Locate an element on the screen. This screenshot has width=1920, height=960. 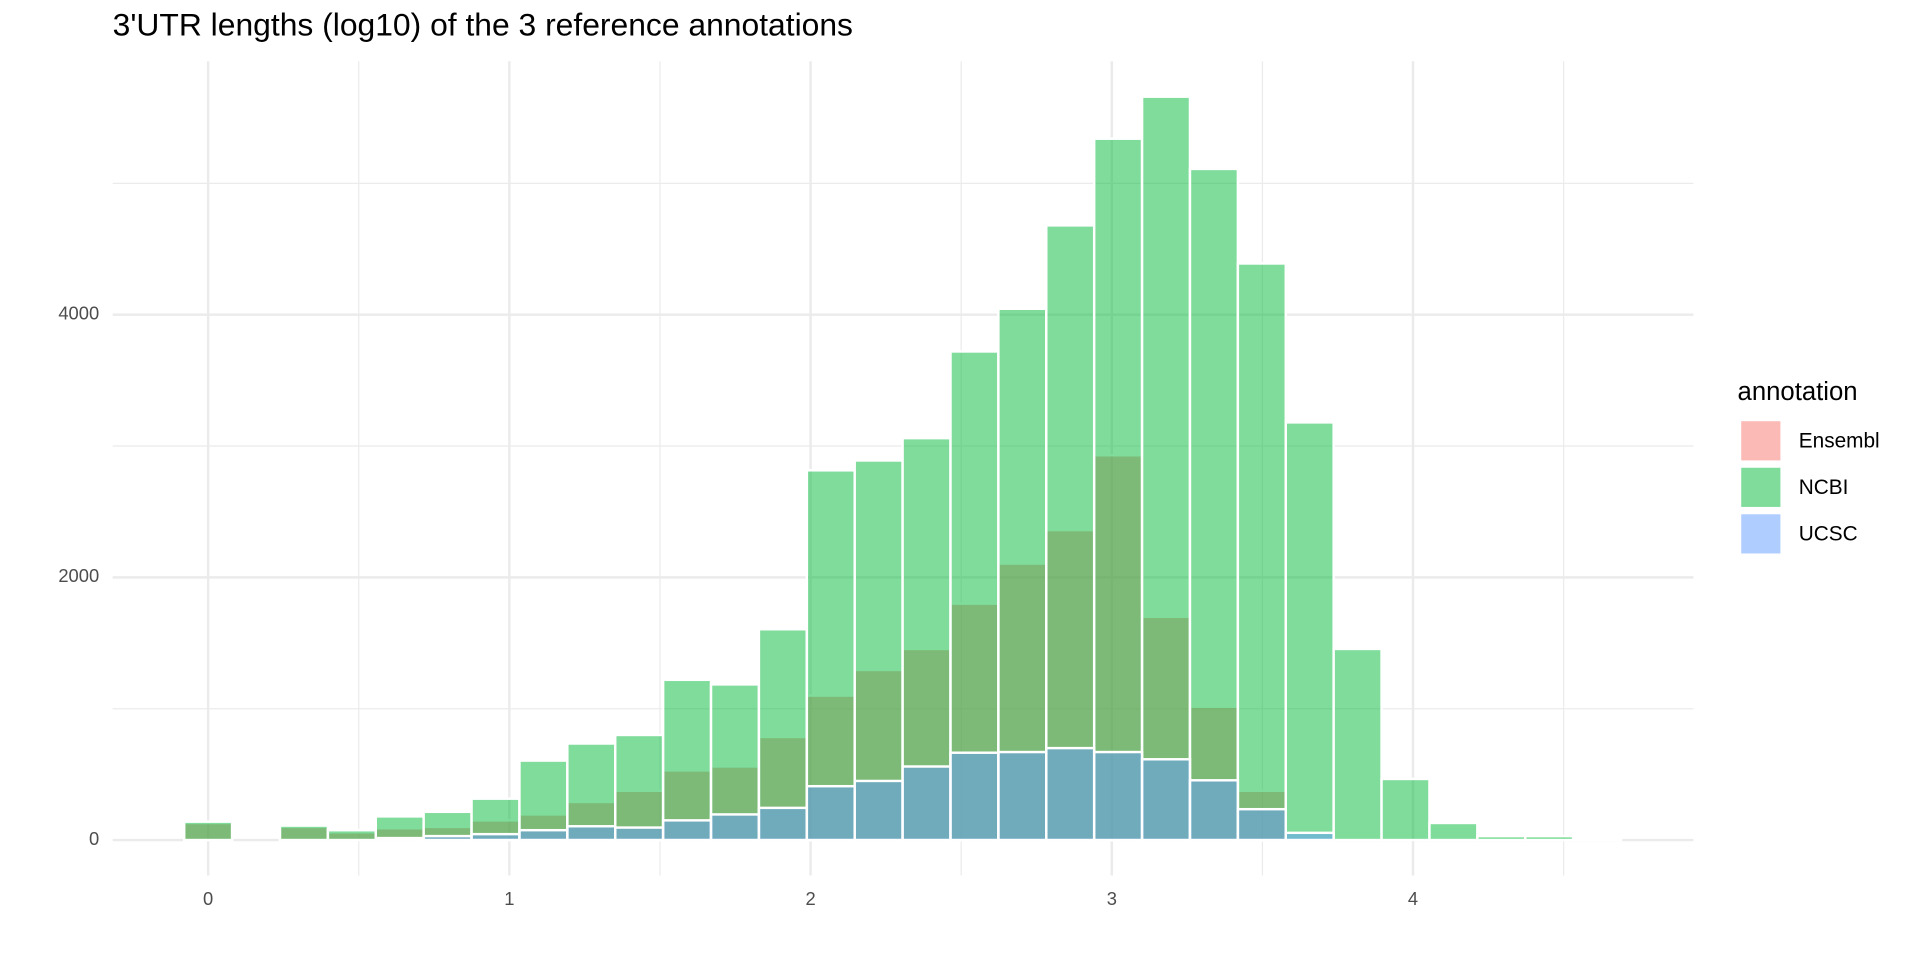
legend-label: NCBI is located at coordinates (1824, 487).